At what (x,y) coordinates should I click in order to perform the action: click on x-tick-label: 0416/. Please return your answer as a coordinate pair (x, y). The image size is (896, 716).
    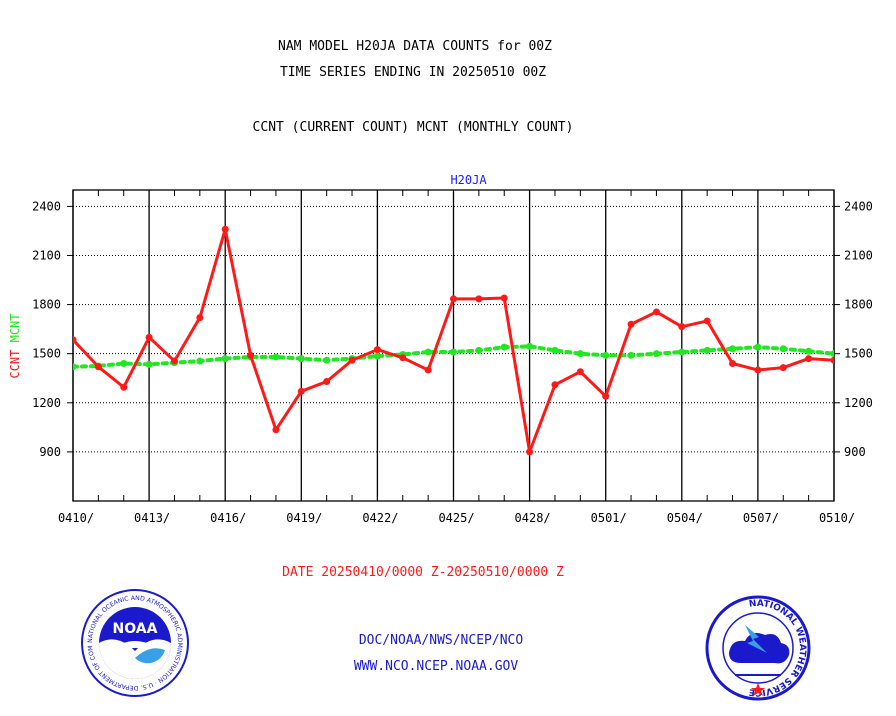
    Looking at the image, I should click on (228, 518).